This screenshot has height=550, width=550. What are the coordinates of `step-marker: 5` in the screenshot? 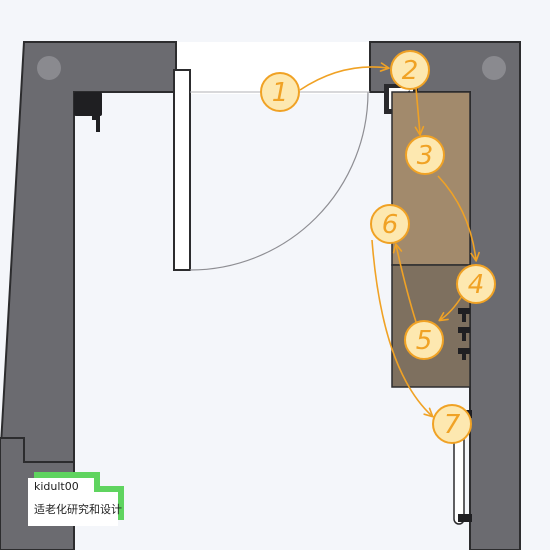 It's located at (424, 340).